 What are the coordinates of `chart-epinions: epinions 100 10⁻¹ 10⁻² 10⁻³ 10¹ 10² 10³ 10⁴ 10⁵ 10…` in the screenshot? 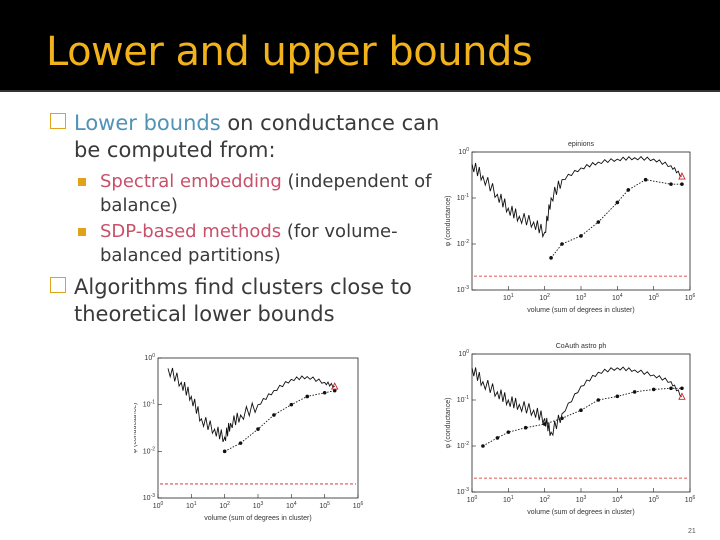 It's located at (570, 227).